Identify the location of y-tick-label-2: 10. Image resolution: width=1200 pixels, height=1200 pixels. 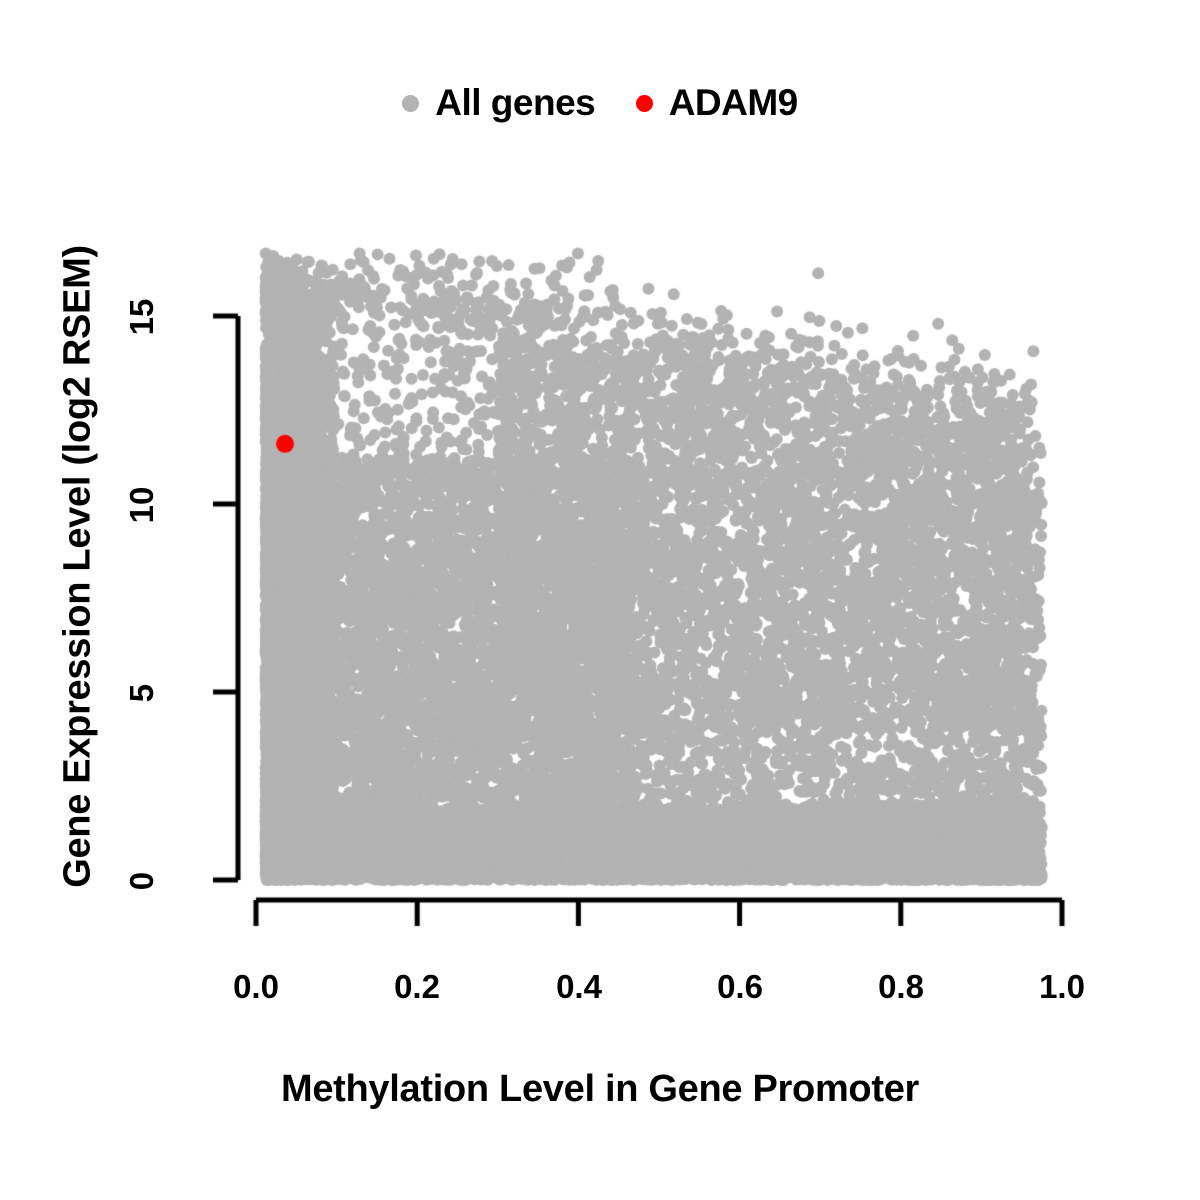
(141, 505).